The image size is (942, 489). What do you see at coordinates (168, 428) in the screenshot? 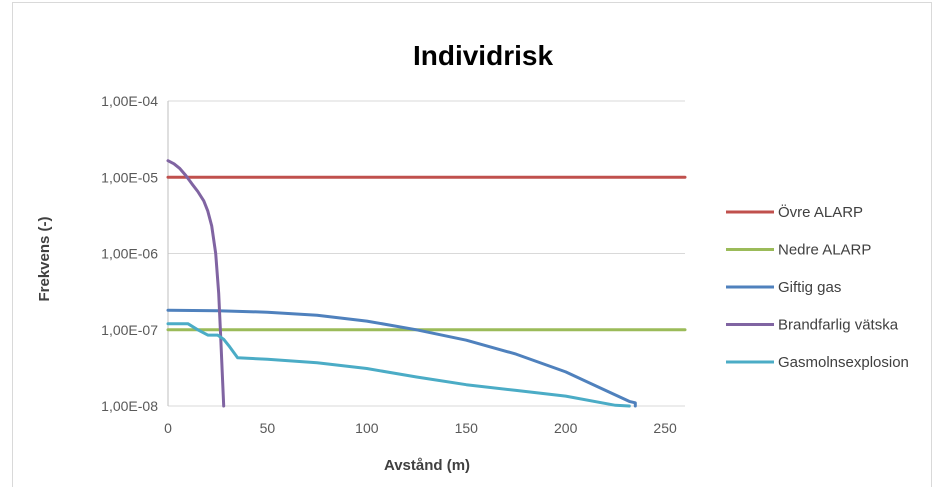
I see `x-tick-label: 0` at bounding box center [168, 428].